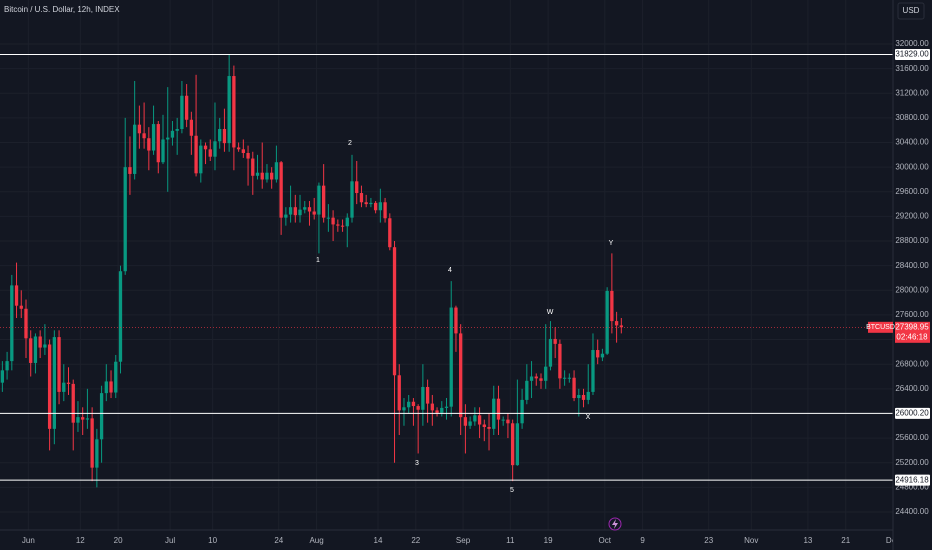  I want to click on x-tick-label: Sep, so click(463, 540).